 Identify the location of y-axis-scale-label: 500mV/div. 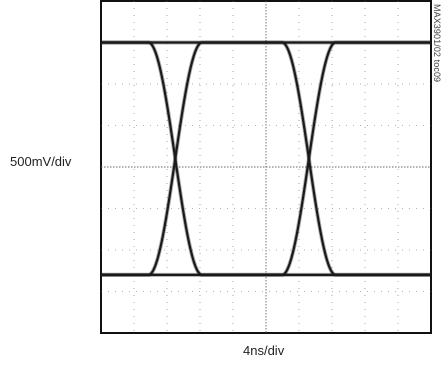
(41, 161).